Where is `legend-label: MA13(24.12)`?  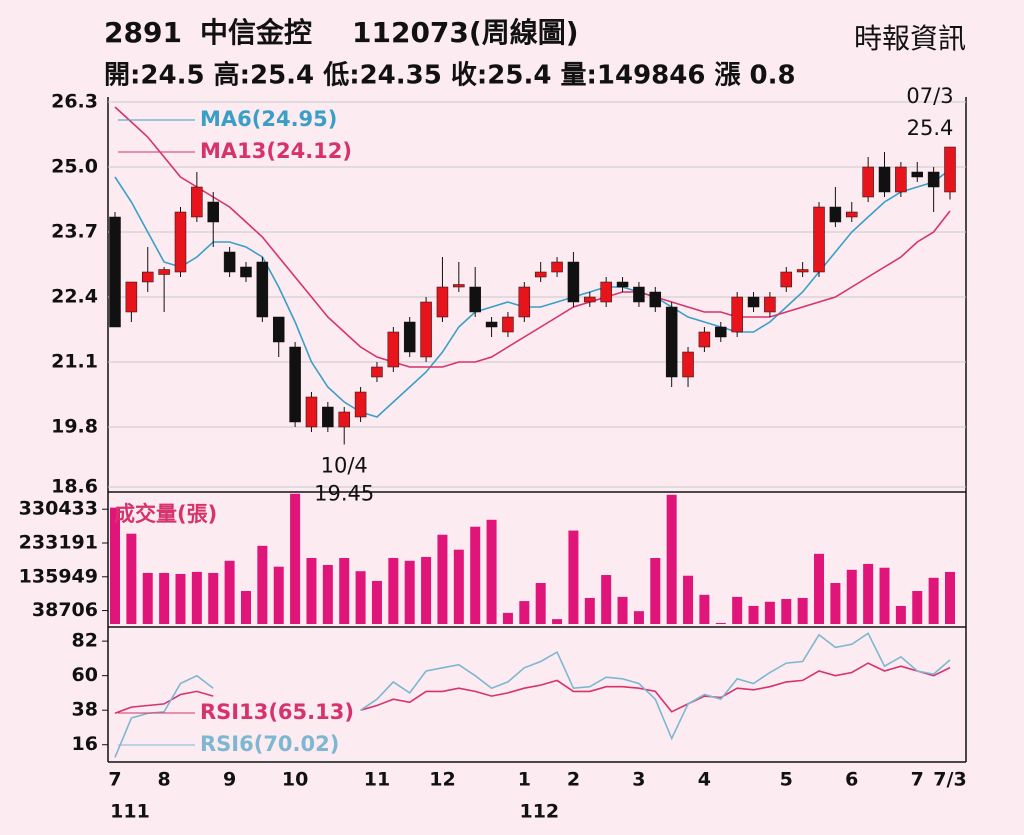 legend-label: MA13(24.12) is located at coordinates (276, 151).